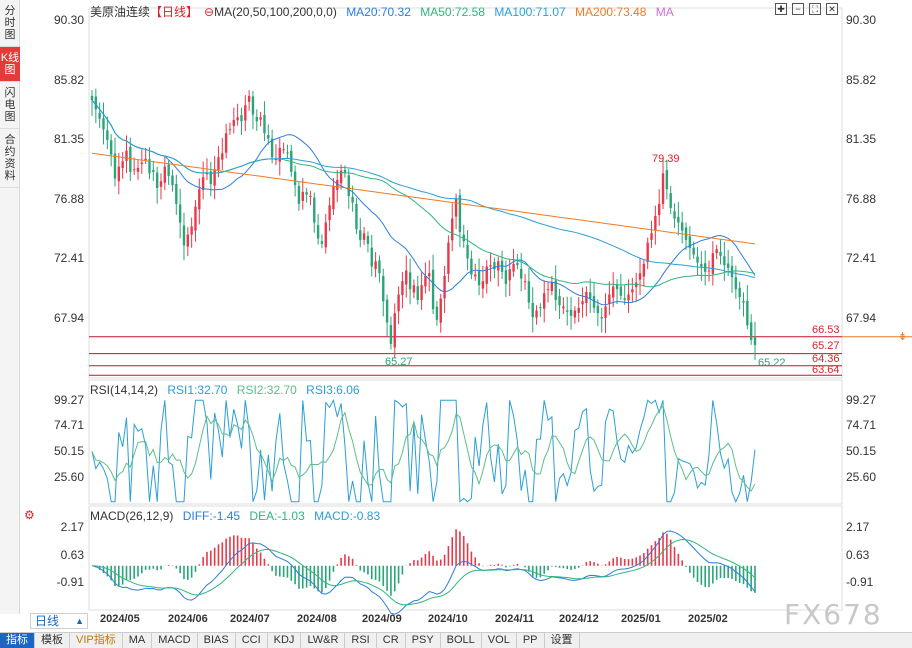 Image resolution: width=912 pixels, height=648 pixels. What do you see at coordinates (861, 20) in the screenshot?
I see `price-axis-right-label: 90.30` at bounding box center [861, 20].